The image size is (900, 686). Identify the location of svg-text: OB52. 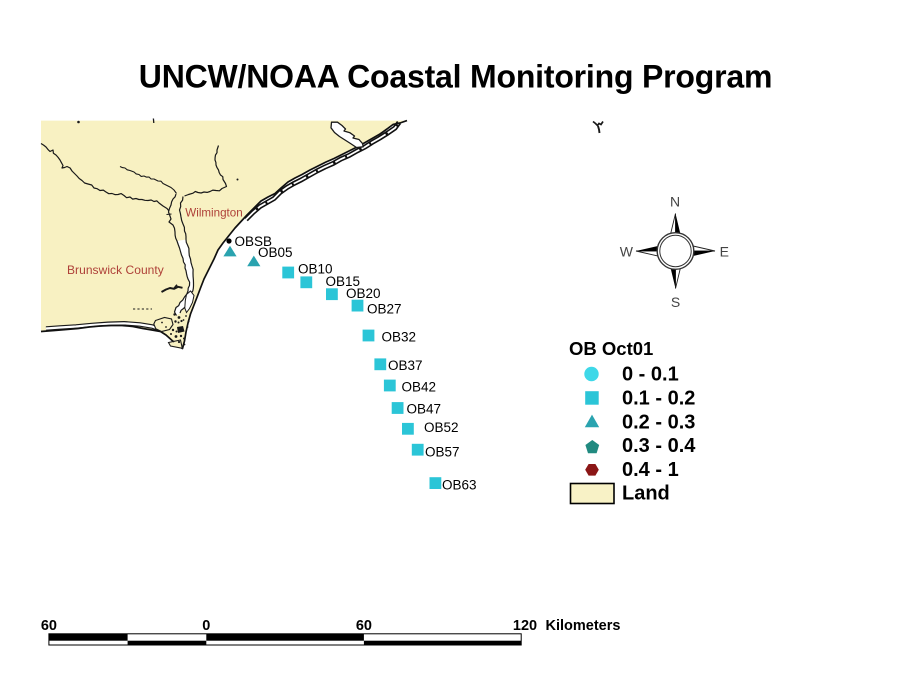
(441, 427).